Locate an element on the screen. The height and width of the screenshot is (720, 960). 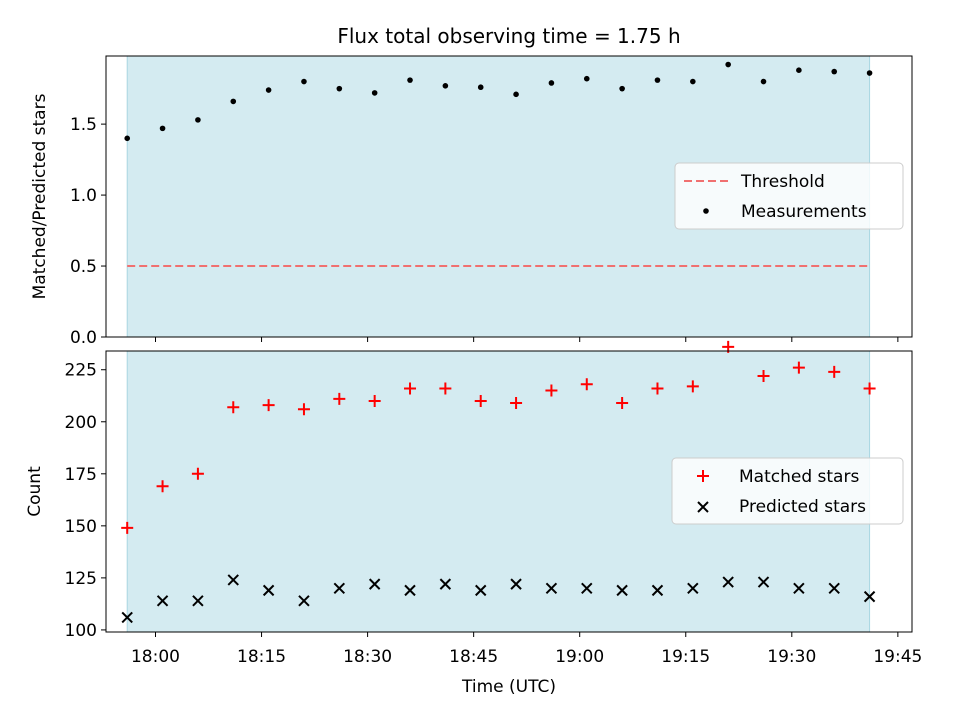
legend-matched-swatch is located at coordinates (703, 476).